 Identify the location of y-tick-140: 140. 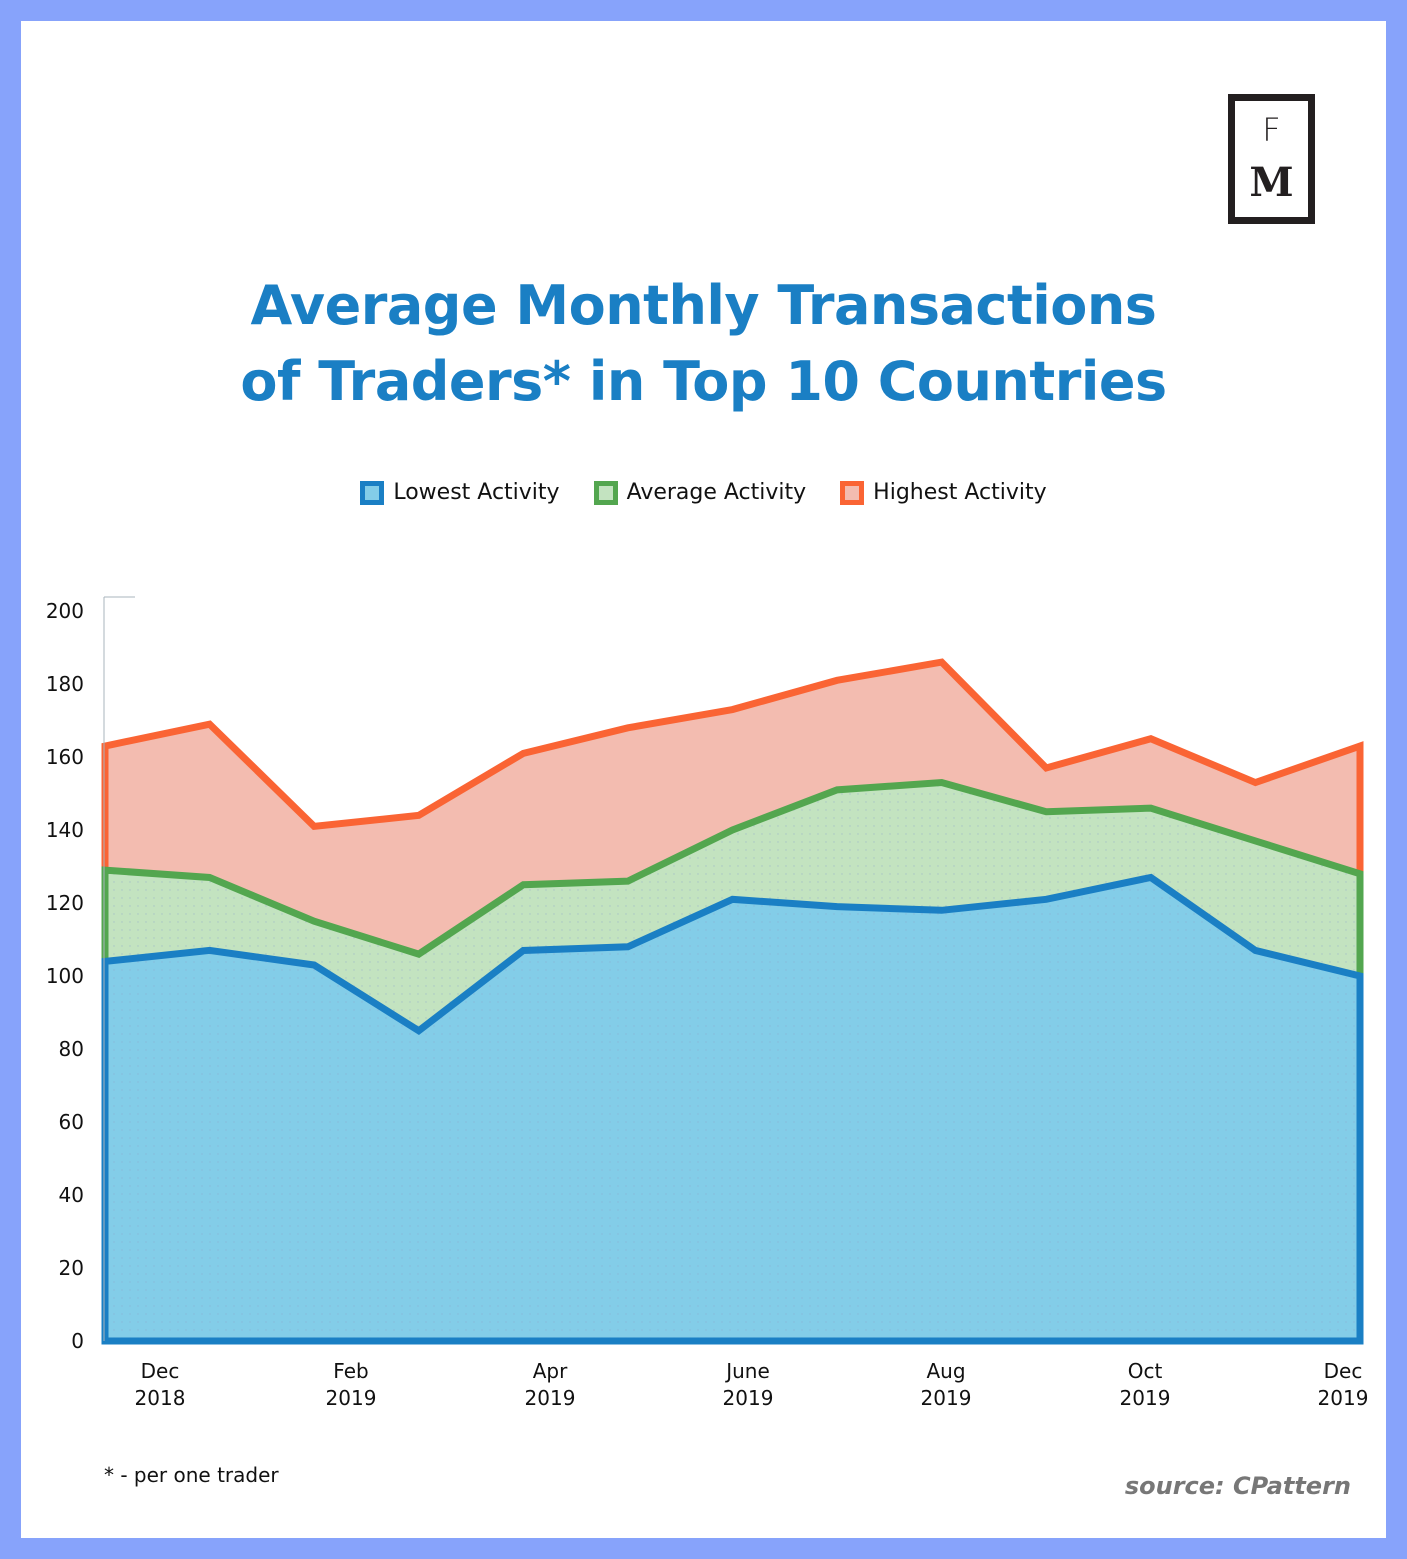
(65, 830).